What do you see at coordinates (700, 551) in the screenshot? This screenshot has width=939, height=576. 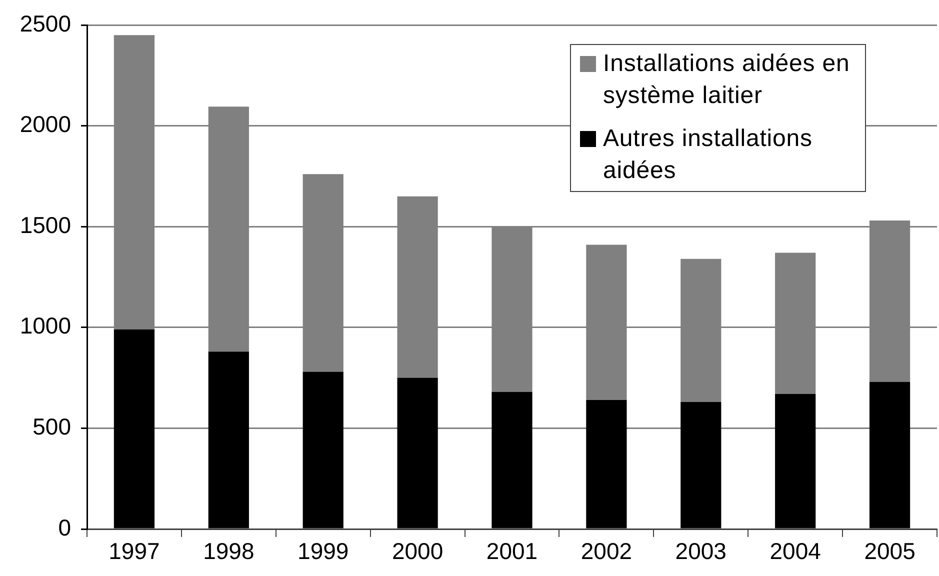 I see `x-tick-label: 2003` at bounding box center [700, 551].